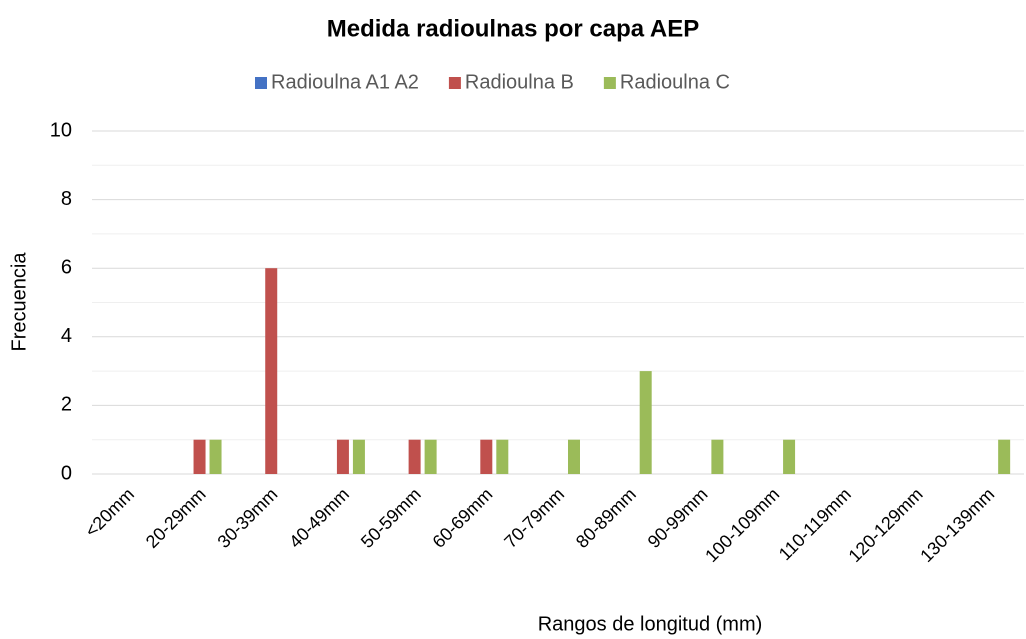 Image resolution: width=1026 pixels, height=639 pixels. Describe the element at coordinates (248, 518) in the screenshot. I see `x-tick-label: 30-39mm` at that location.